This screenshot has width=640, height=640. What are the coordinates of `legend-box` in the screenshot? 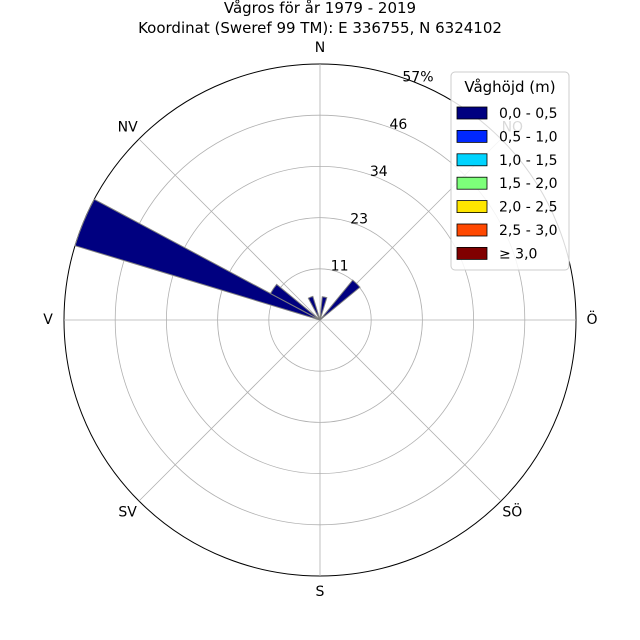 It's located at (510, 171).